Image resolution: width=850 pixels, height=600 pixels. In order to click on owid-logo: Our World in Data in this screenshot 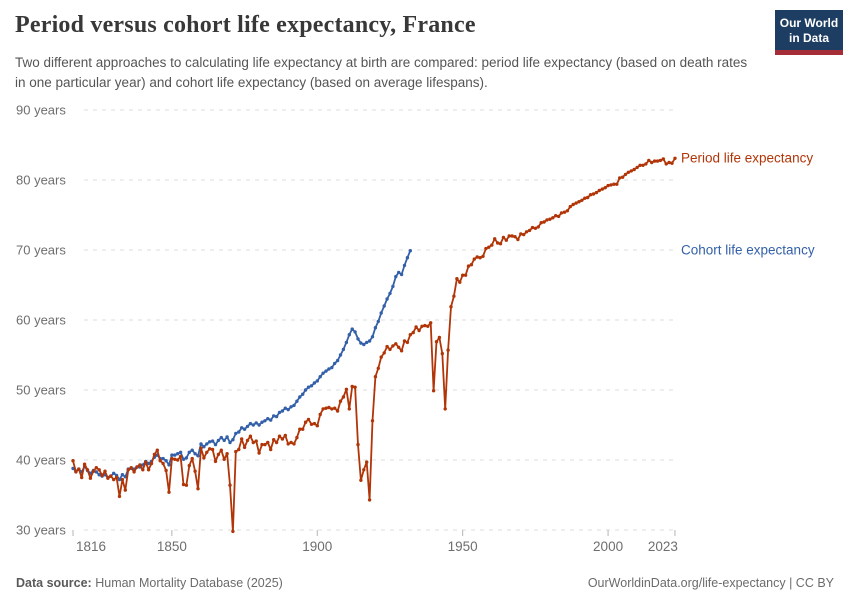, I will do `click(809, 32)`.